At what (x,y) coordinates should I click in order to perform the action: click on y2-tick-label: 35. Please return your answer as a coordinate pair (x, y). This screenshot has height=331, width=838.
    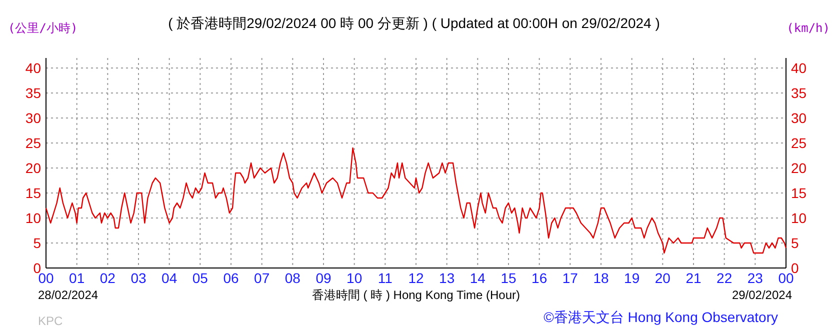
    Looking at the image, I should click on (799, 93).